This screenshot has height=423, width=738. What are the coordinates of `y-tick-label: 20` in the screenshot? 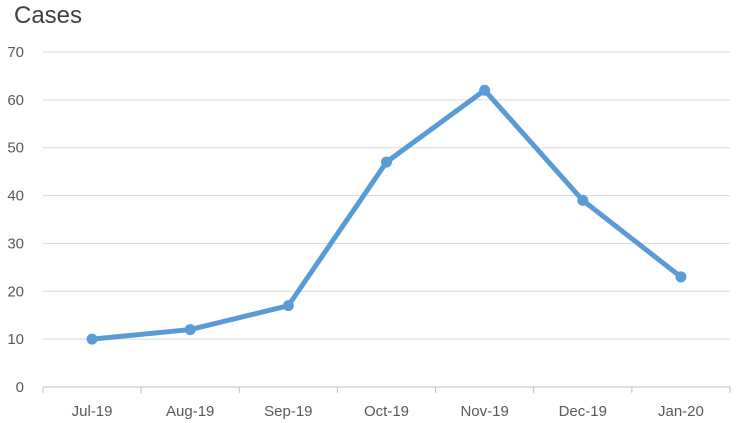 It's located at (15, 291).